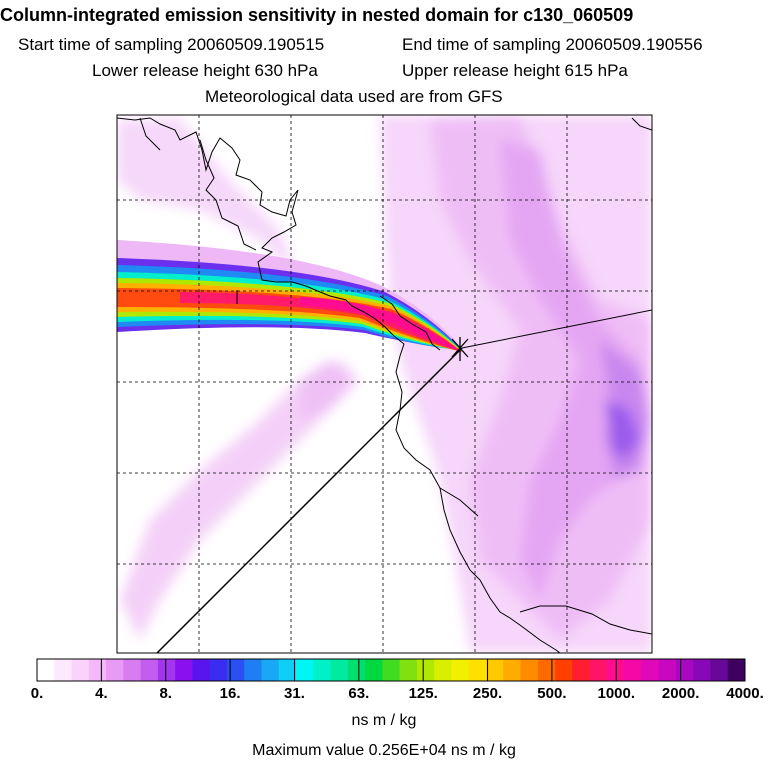 The height and width of the screenshot is (768, 768). Describe the element at coordinates (384, 750) in the screenshot. I see `maximum-value-label: Maximum value 0.256E+04 ns m / kg` at that location.